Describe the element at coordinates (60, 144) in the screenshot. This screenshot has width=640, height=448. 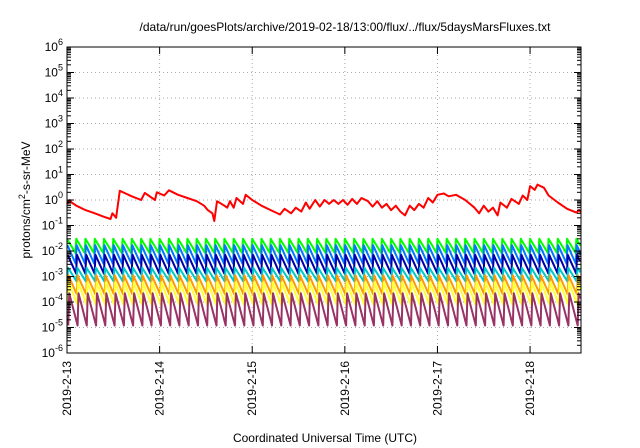
I see `y-tick-label-exponent: 2` at that location.